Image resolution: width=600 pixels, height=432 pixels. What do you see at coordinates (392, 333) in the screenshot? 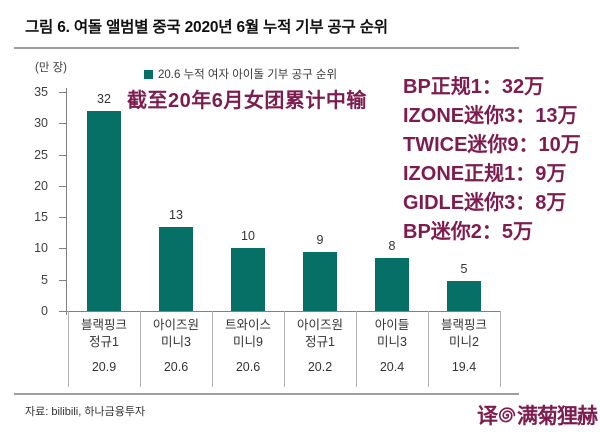
I see `category-label: 아이들 미니3` at bounding box center [392, 333].